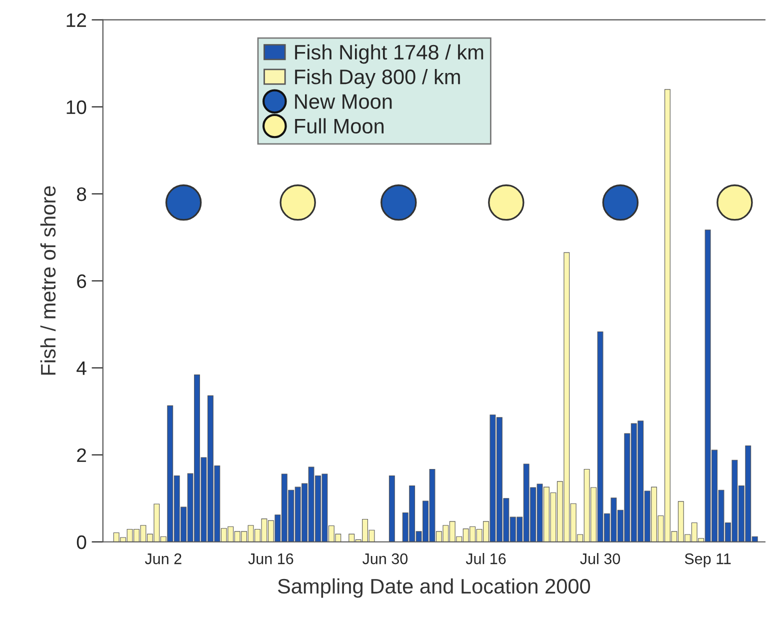 The height and width of the screenshot is (620, 768). Describe the element at coordinates (76, 20) in the screenshot. I see `y-tick-label: 12` at that location.